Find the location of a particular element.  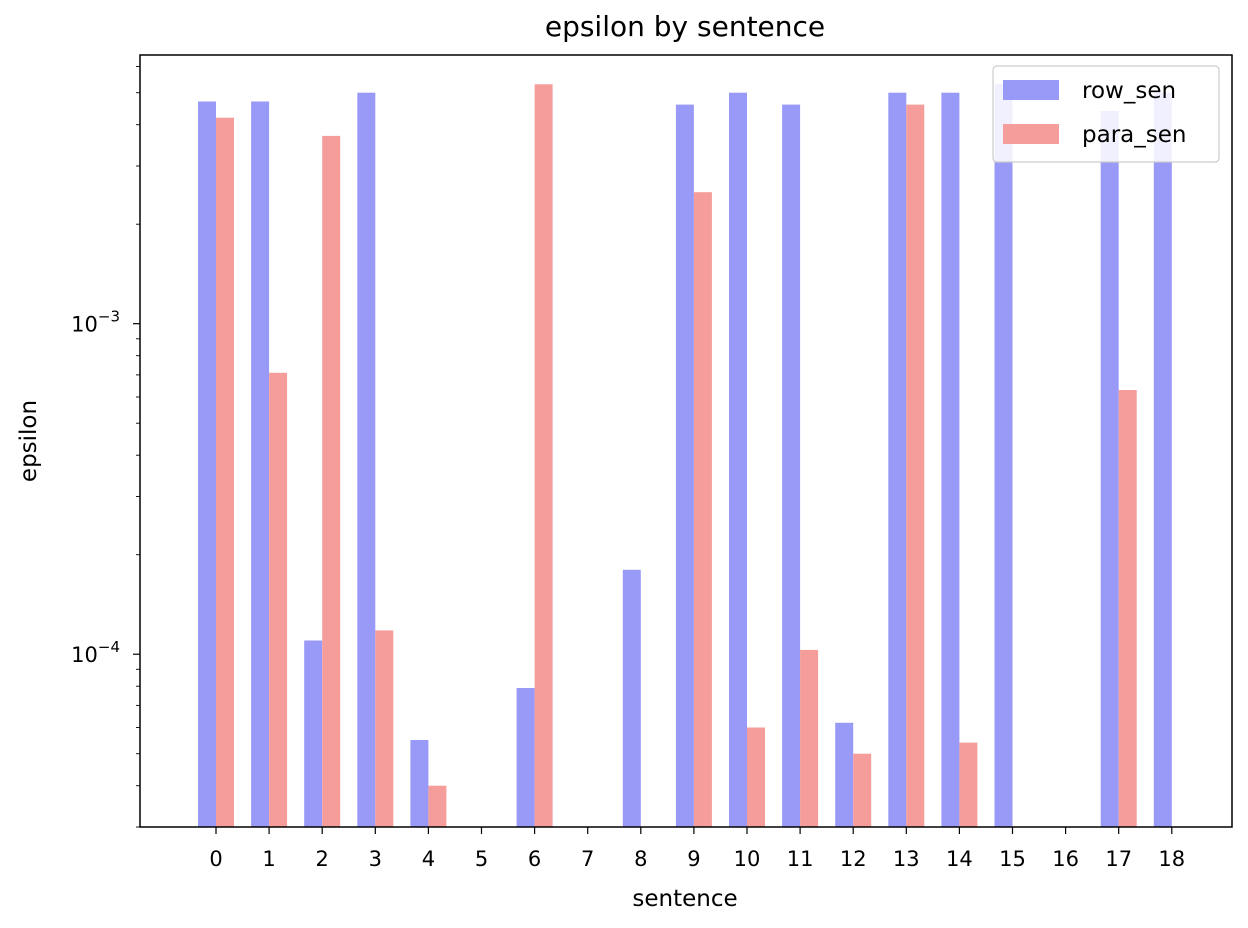

y-axis-label: epsilon is located at coordinates (29, 441).